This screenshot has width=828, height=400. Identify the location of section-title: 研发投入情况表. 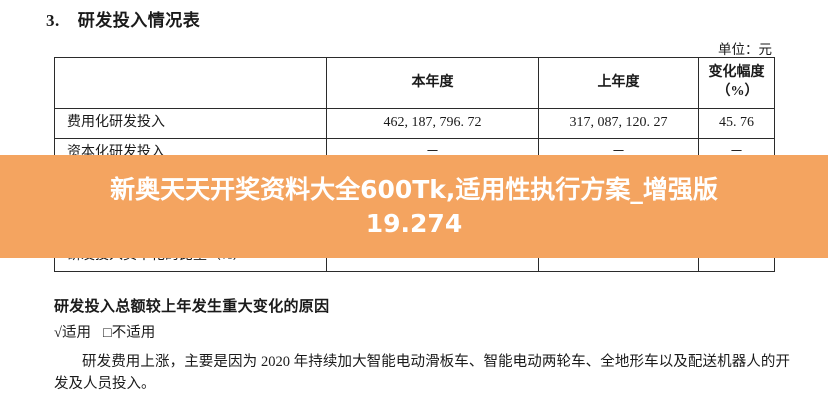
(139, 20).